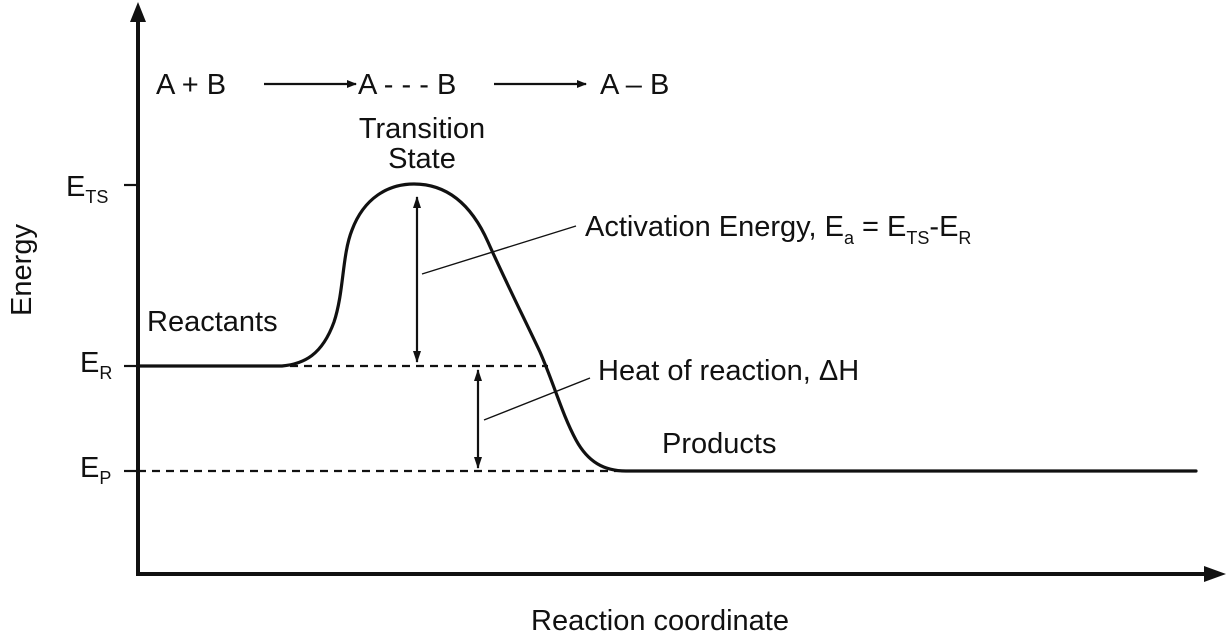 The height and width of the screenshot is (633, 1228). Describe the element at coordinates (212, 322) in the screenshot. I see `reactants-label: Reactants` at that location.